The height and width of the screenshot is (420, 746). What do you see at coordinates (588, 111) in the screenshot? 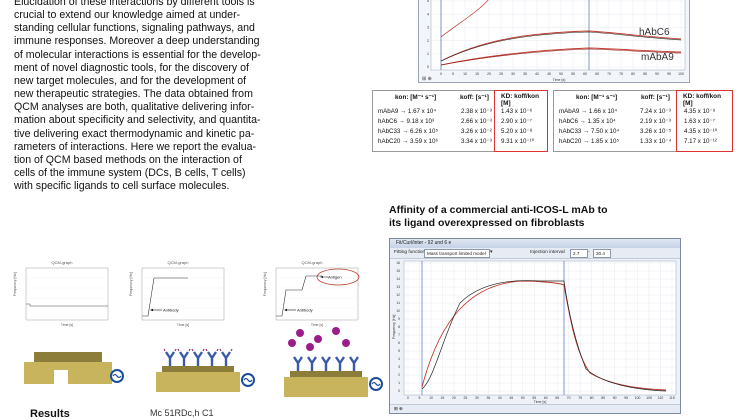
I see `row-kon: mAbA9 → 1.66 x 10⁴` at bounding box center [588, 111].